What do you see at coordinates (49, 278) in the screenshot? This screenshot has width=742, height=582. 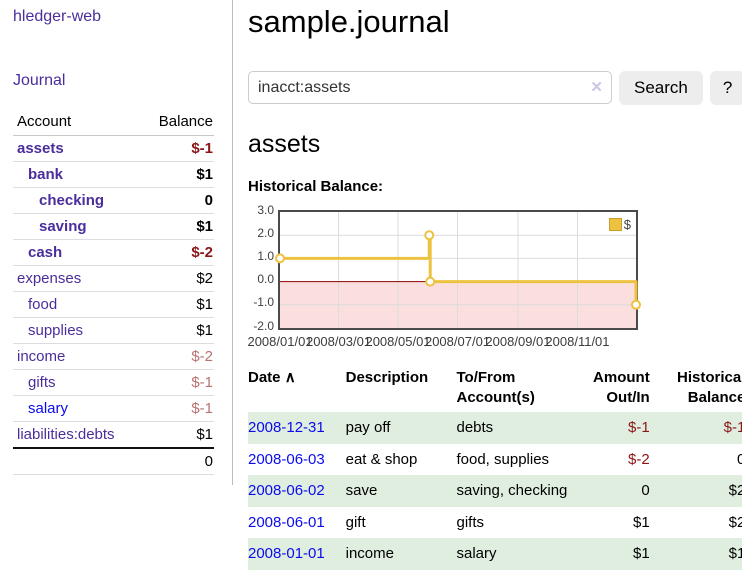 I see `account-link: expenses` at bounding box center [49, 278].